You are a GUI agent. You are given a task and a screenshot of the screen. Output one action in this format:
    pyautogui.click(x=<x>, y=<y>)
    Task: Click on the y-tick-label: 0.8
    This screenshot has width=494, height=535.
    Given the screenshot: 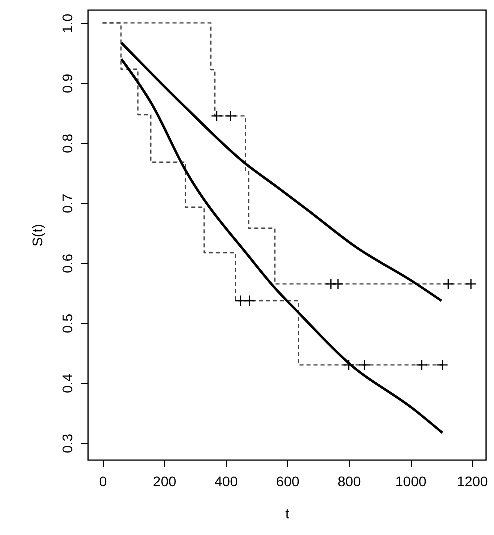 What is the action you would take?
    pyautogui.click(x=68, y=144)
    